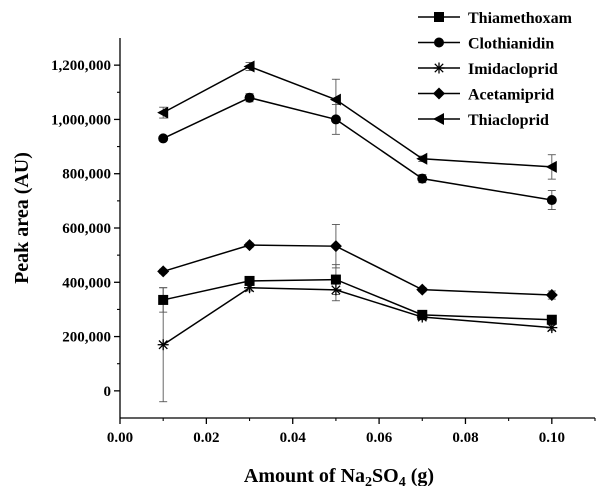  Describe the element at coordinates (465, 438) in the screenshot. I see `x-tick-label: 0.08` at that location.